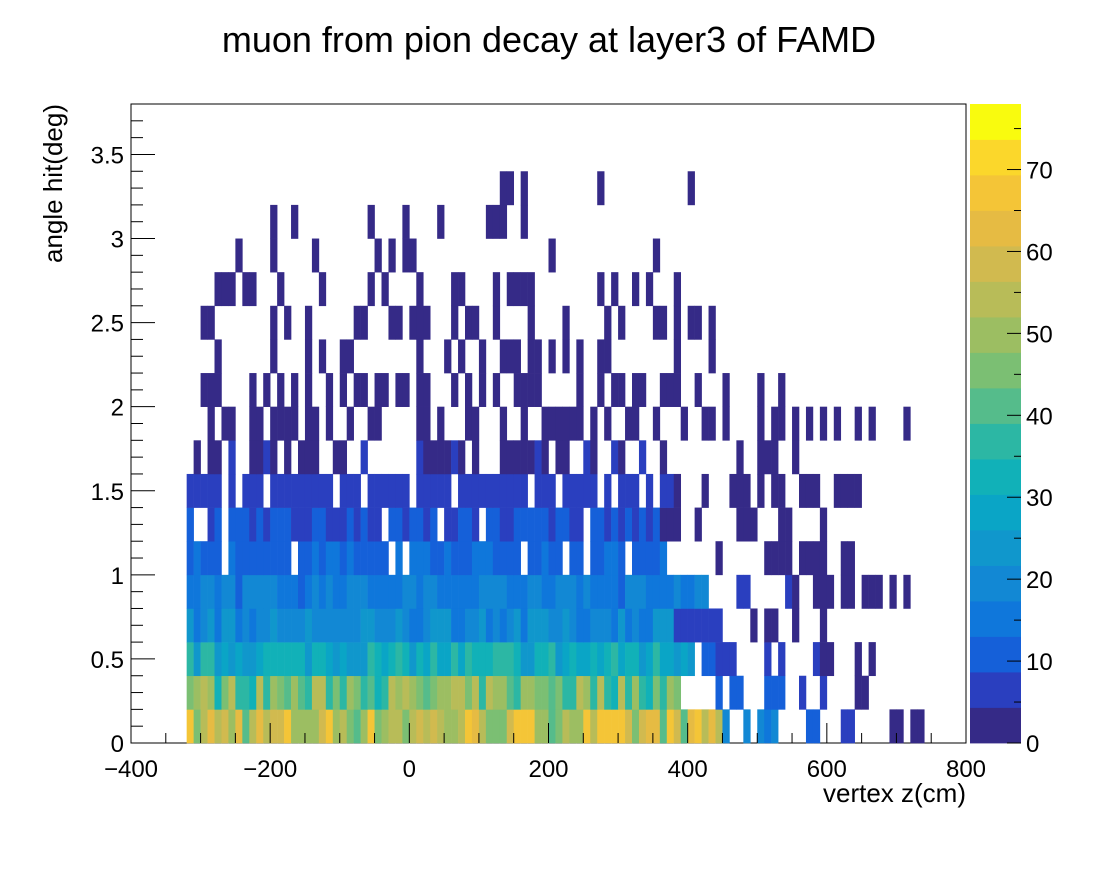 The image size is (1098, 876). I want to click on y-tick-label: 1.5, so click(107, 492).